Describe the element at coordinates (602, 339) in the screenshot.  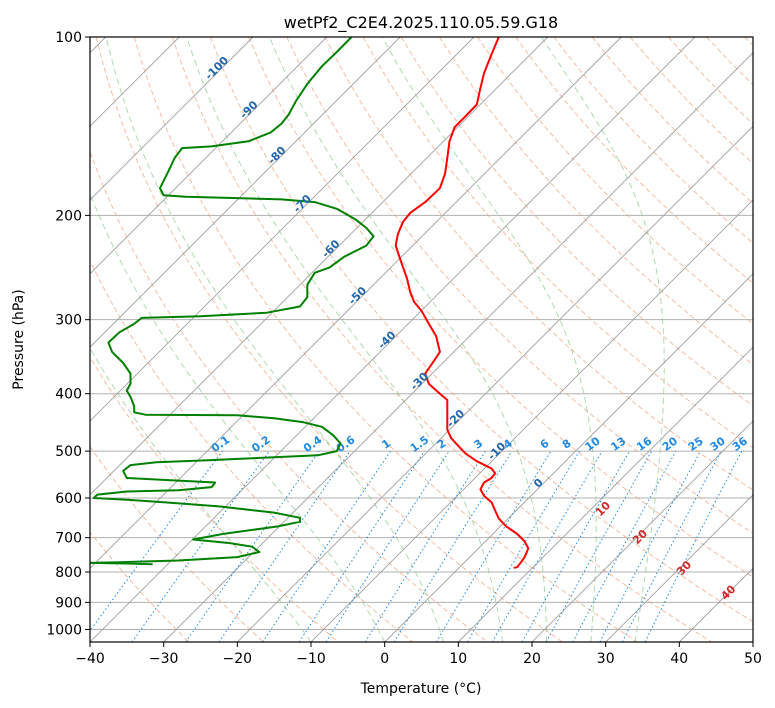
I see `moist-adiabat-line` at that location.